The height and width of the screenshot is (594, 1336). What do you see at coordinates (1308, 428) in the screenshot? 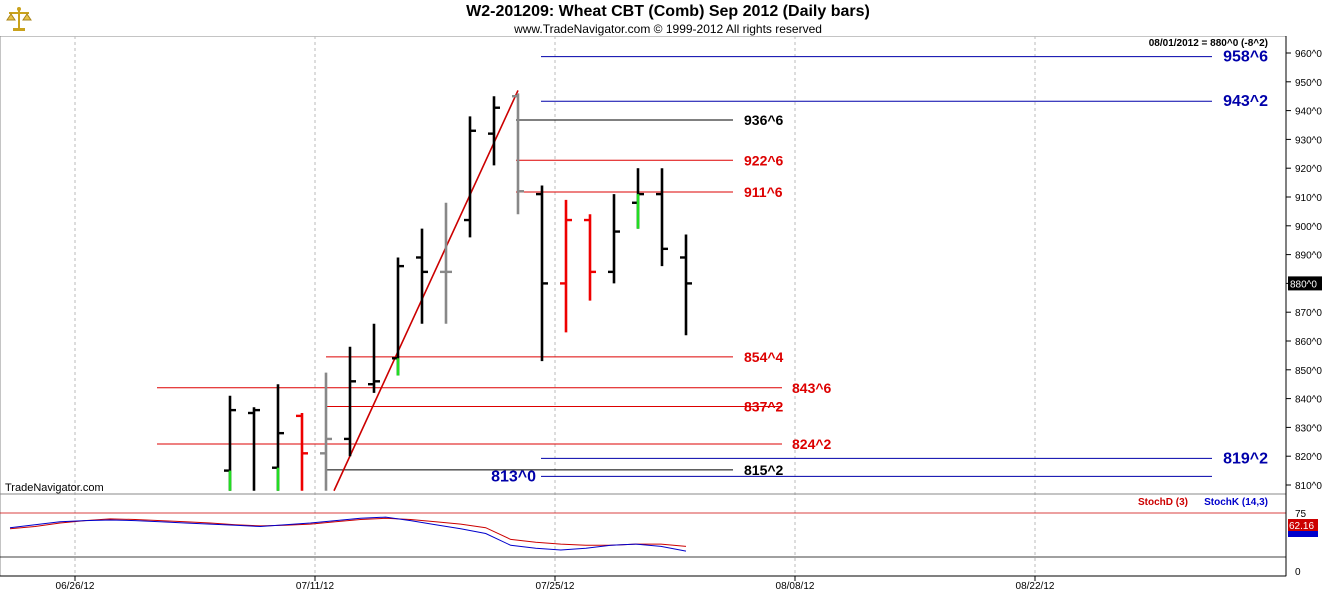
I see `price-tick-label: 830^0` at bounding box center [1308, 428].